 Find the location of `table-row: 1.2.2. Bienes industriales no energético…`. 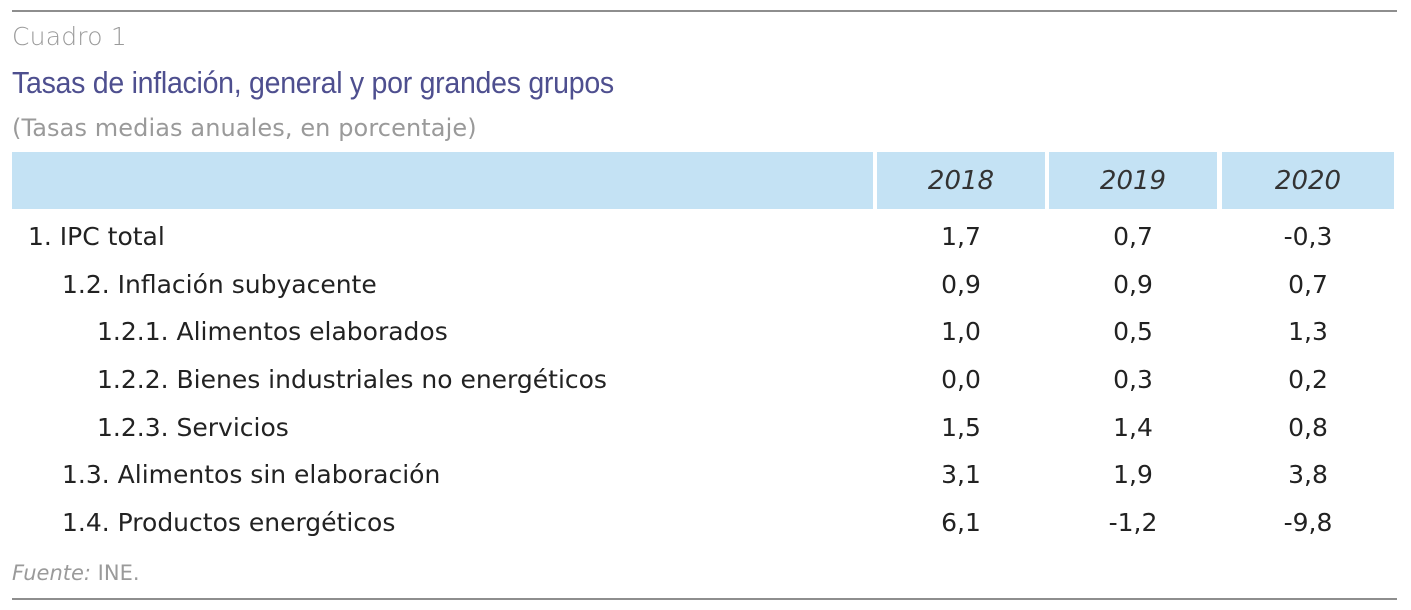

table-row: 1.2.2. Bienes industriales no energético… is located at coordinates (703, 380).